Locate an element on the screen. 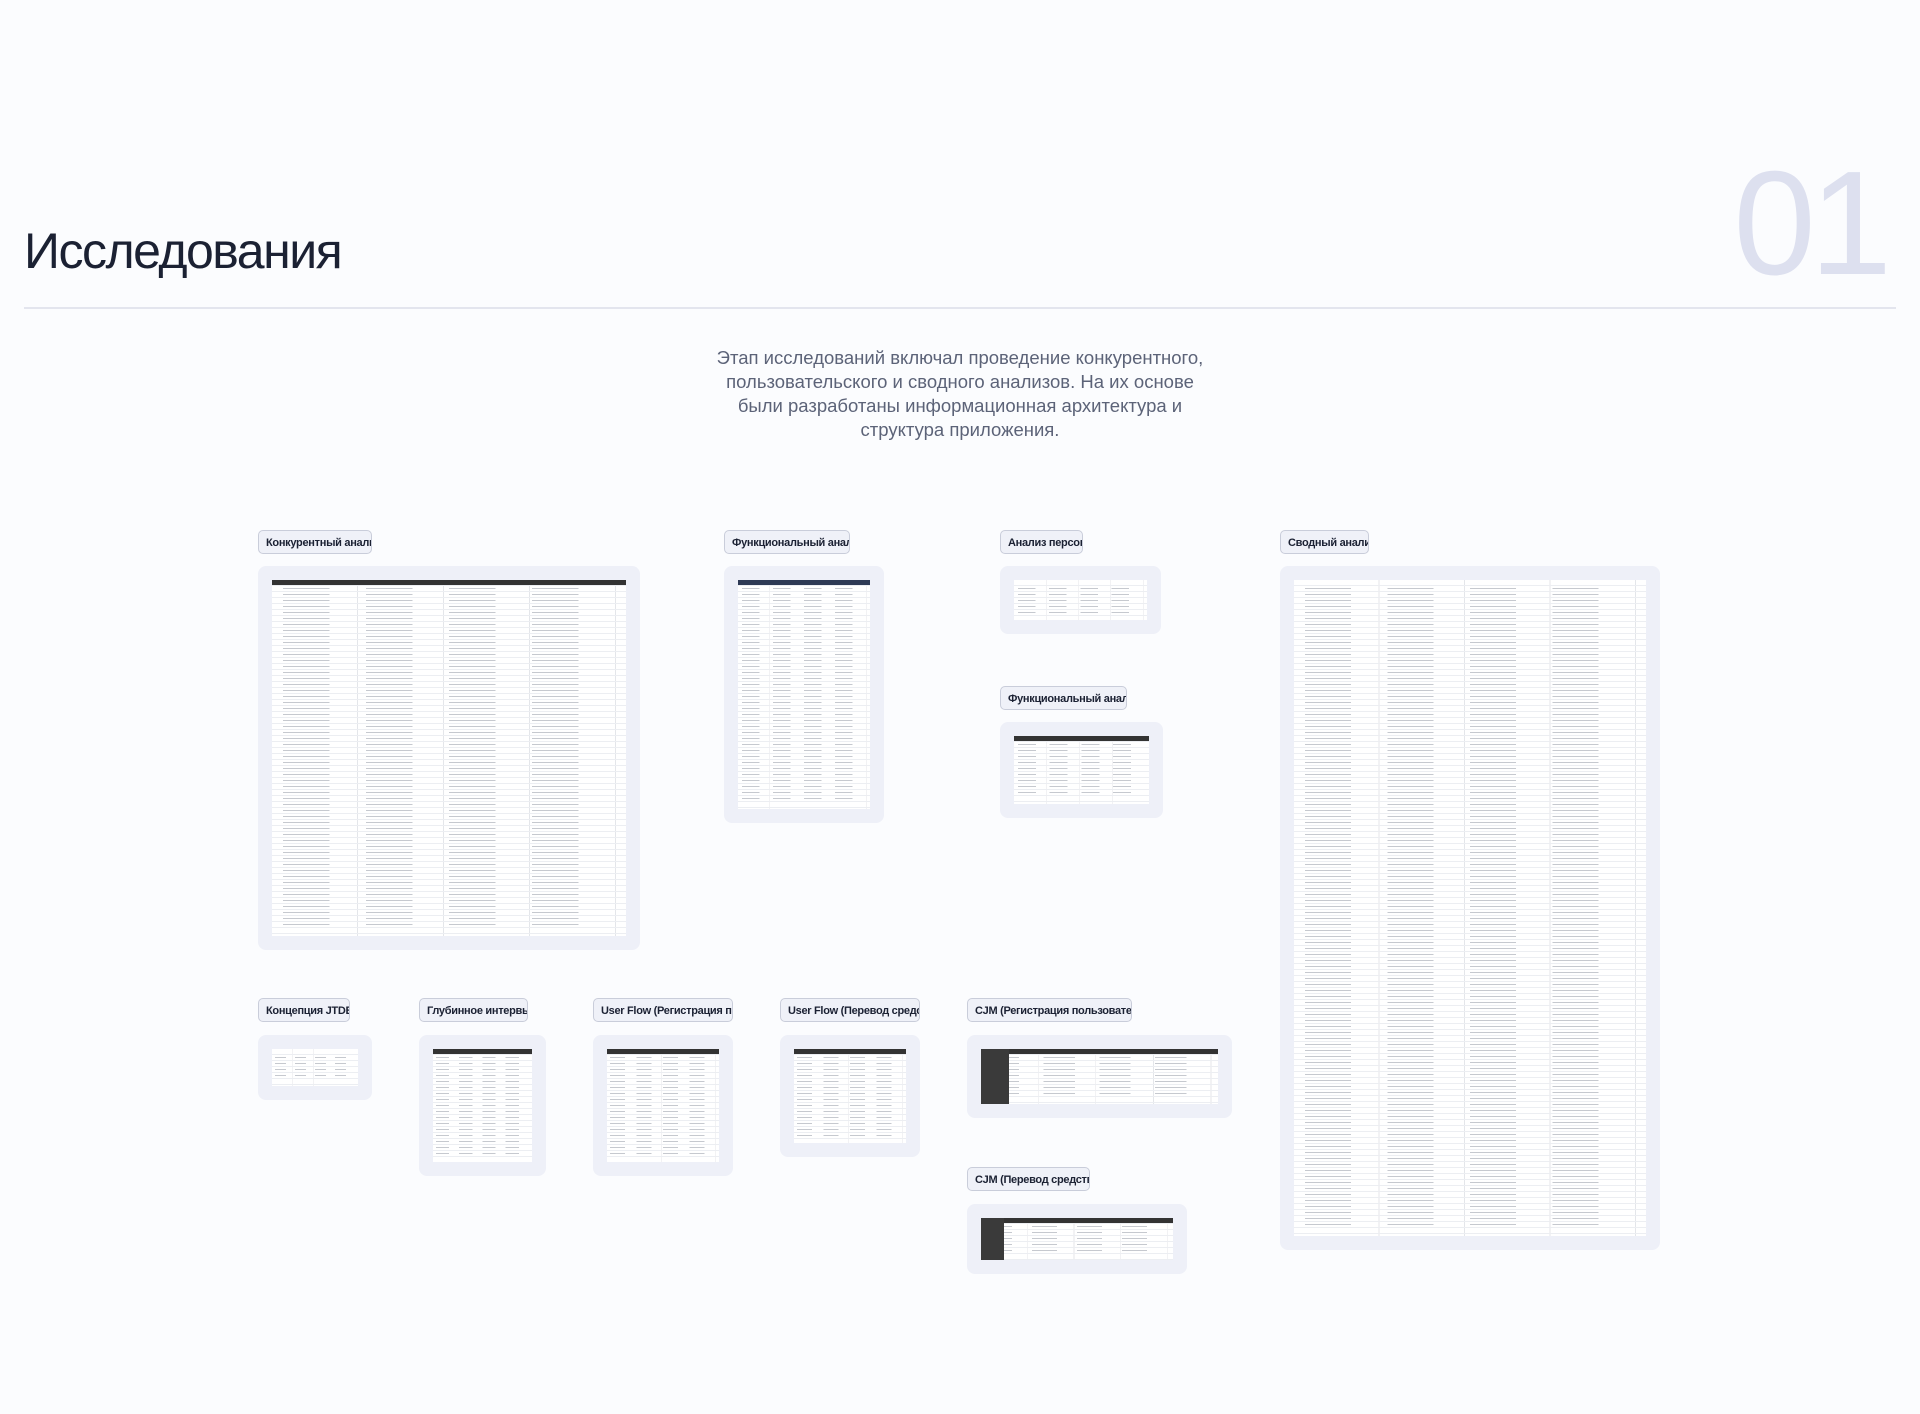 The width and height of the screenshot is (1920, 1414). artifact-card-cjm-registration is located at coordinates (1099, 1076).